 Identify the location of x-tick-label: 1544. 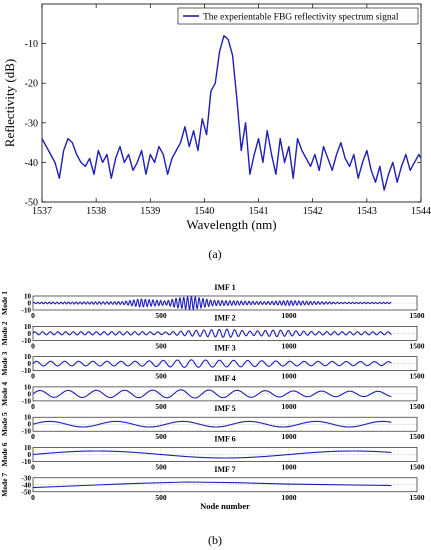
(421, 211).